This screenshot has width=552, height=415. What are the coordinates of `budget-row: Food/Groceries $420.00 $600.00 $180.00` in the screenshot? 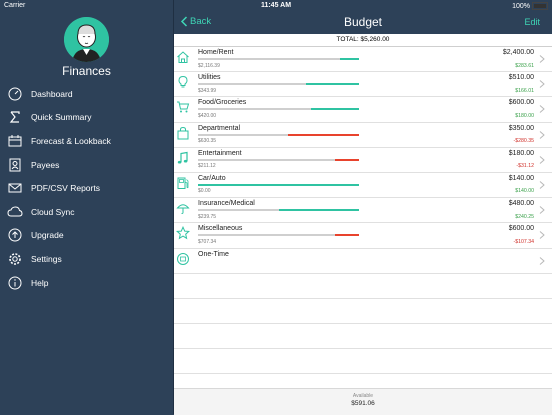 It's located at (363, 110).